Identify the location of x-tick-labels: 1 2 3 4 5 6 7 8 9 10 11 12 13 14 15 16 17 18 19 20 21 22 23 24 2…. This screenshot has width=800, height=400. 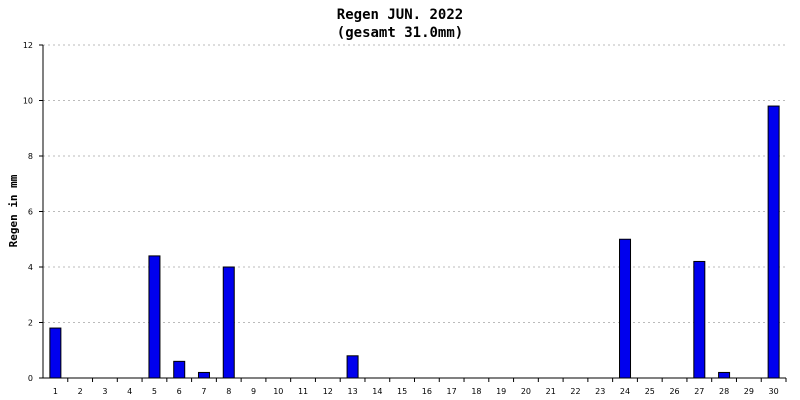
(416, 391).